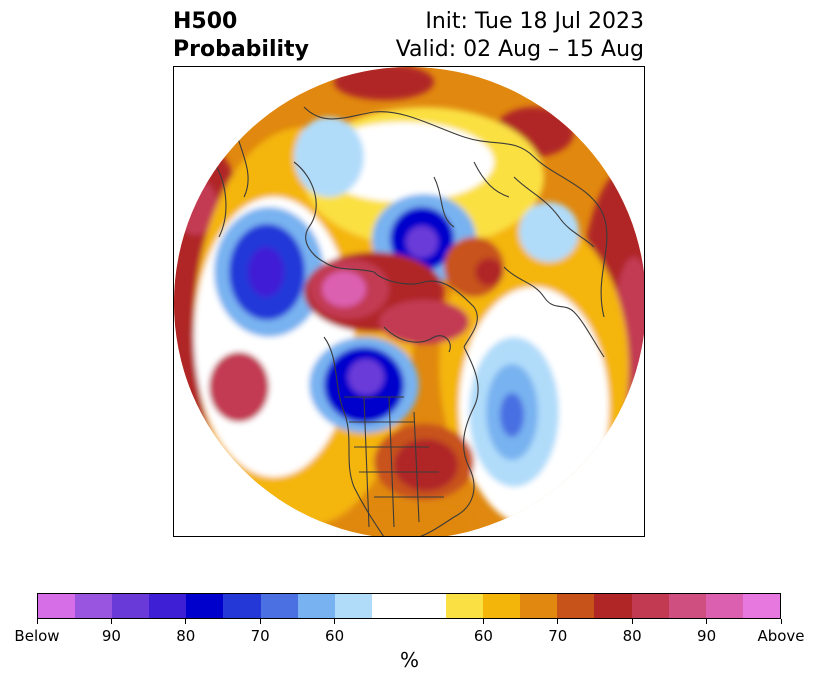  What do you see at coordinates (534, 21) in the screenshot?
I see `init-date: Init: Tue 18 Jul 2023` at bounding box center [534, 21].